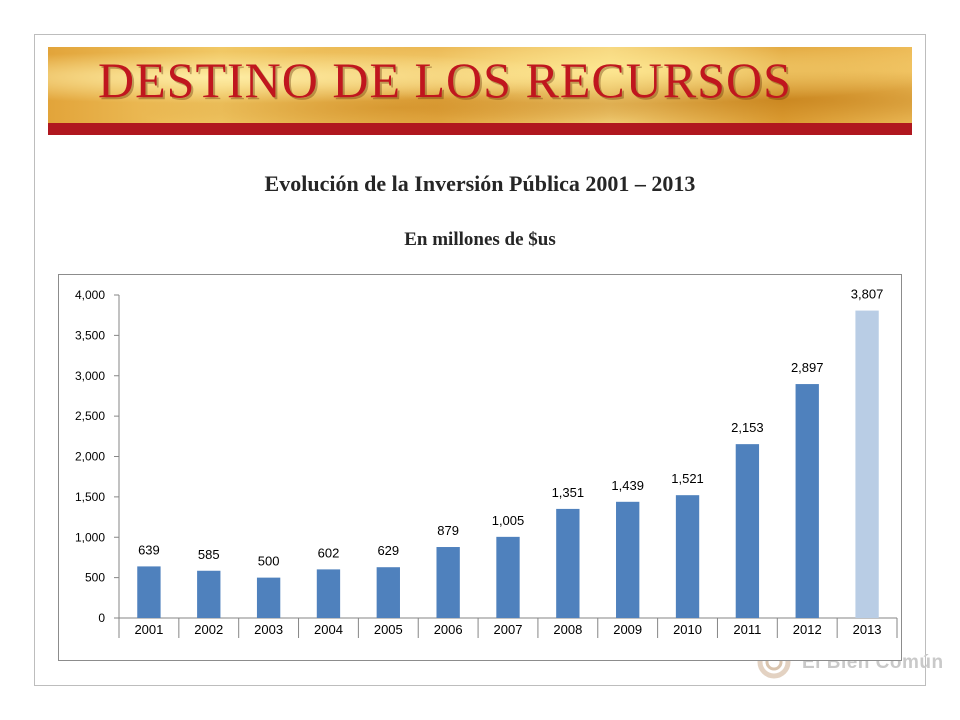 The width and height of the screenshot is (960, 720). I want to click on bar-2009, so click(628, 559).